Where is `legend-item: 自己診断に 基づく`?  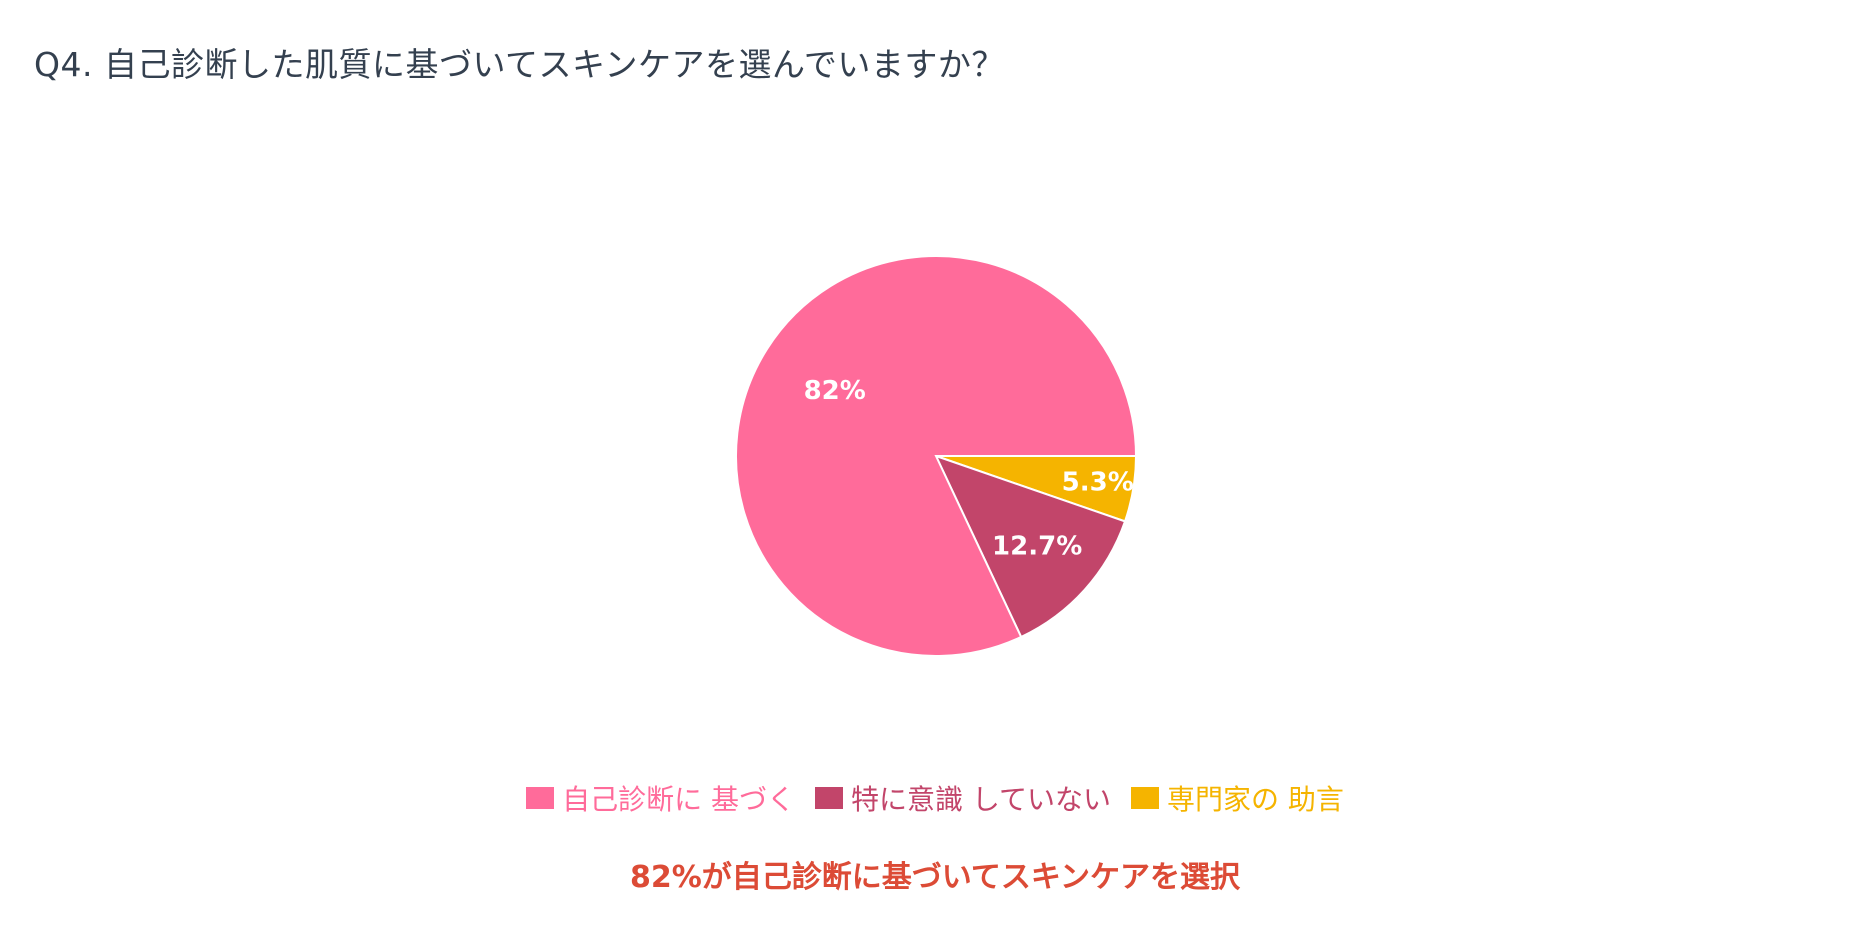 legend-item: 自己診断に 基づく is located at coordinates (660, 798).